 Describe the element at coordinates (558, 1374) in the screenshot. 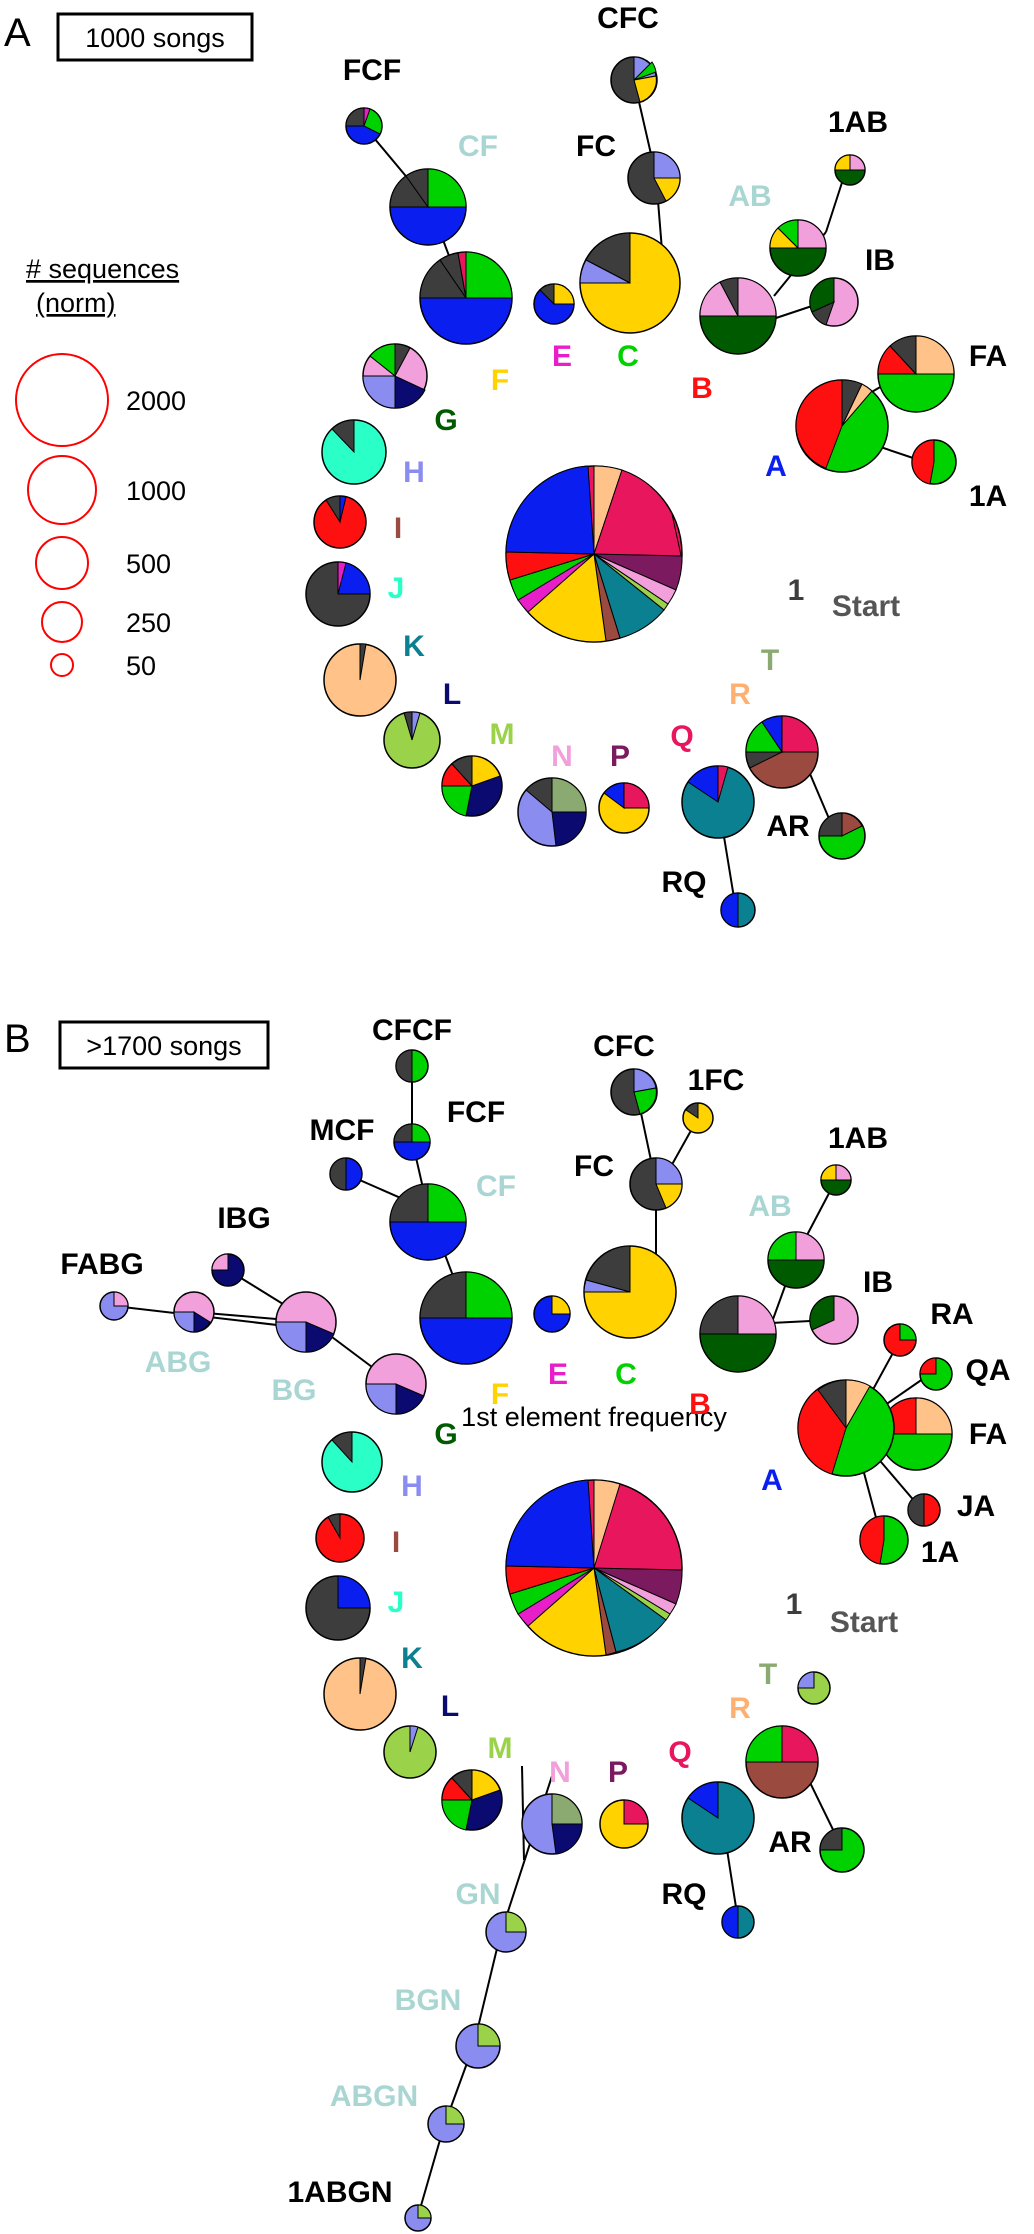

I see `label-b-e: E` at that location.